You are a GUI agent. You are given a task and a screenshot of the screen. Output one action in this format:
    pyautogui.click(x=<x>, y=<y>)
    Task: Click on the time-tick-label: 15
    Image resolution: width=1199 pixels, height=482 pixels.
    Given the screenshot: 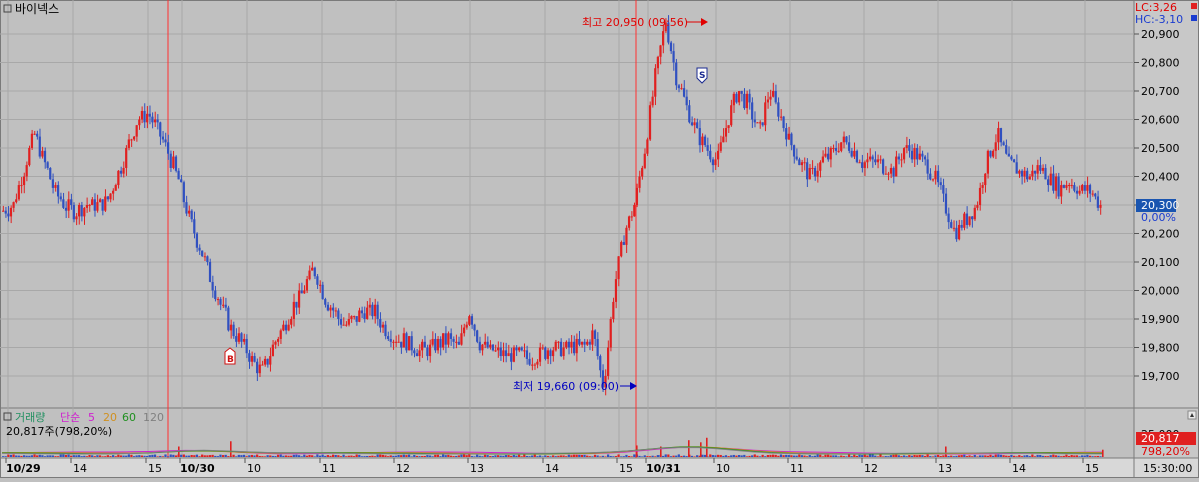 What is the action you would take?
    pyautogui.click(x=1092, y=468)
    